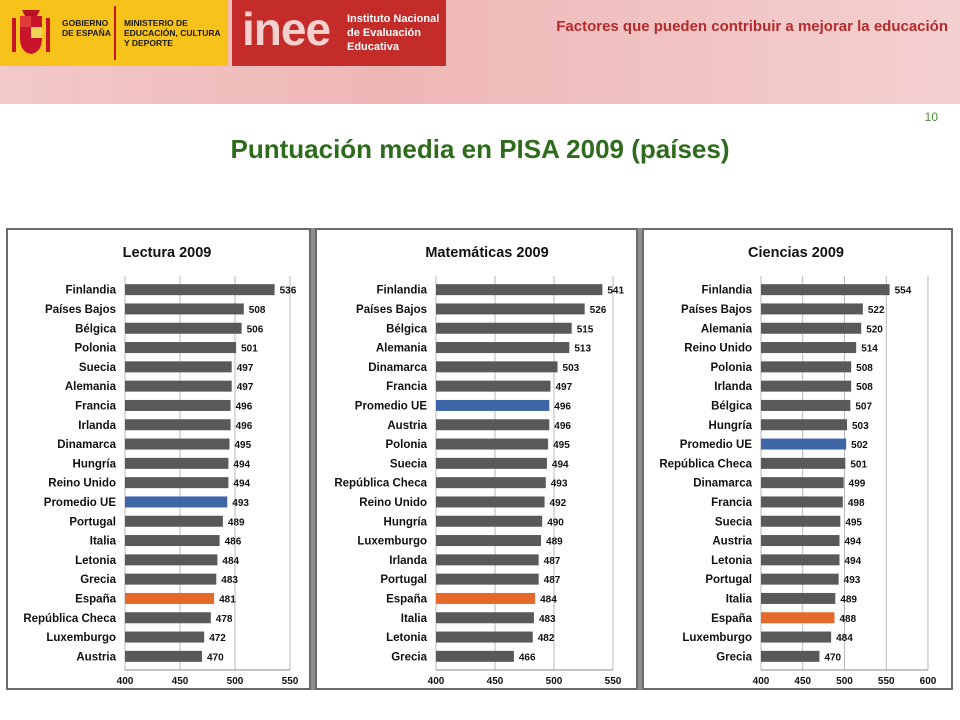  I want to click on data-label: 503, so click(571, 368).